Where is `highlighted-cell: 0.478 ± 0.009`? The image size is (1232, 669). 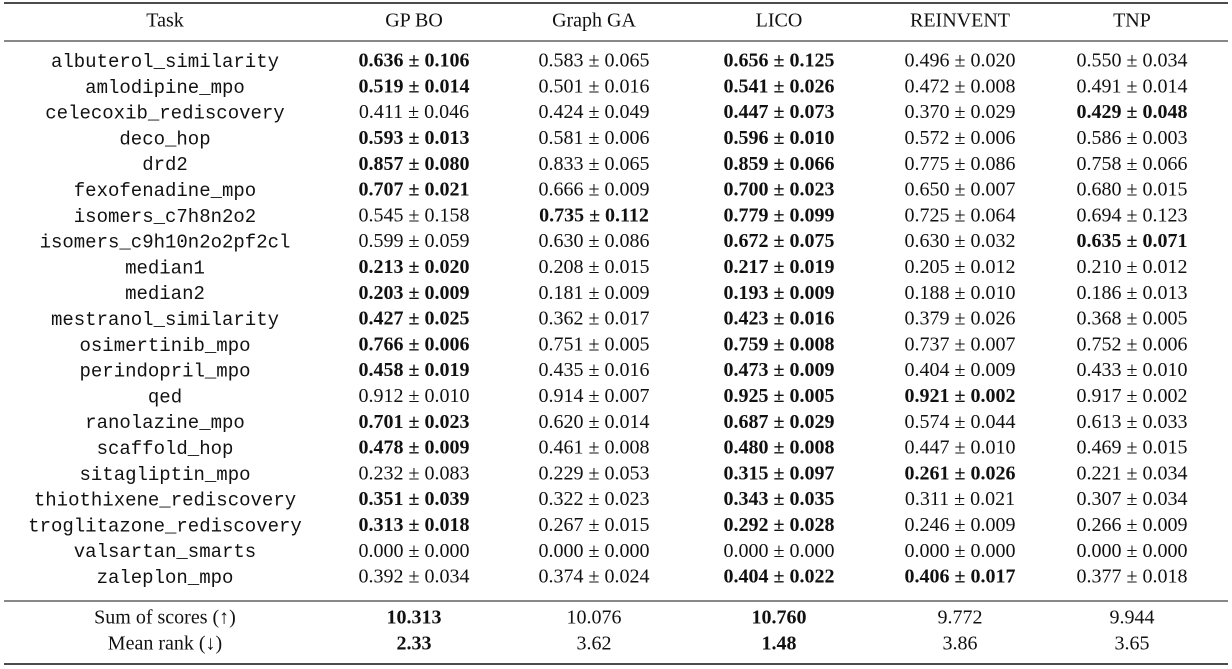 highlighted-cell: 0.478 ± 0.009 is located at coordinates (414, 448).